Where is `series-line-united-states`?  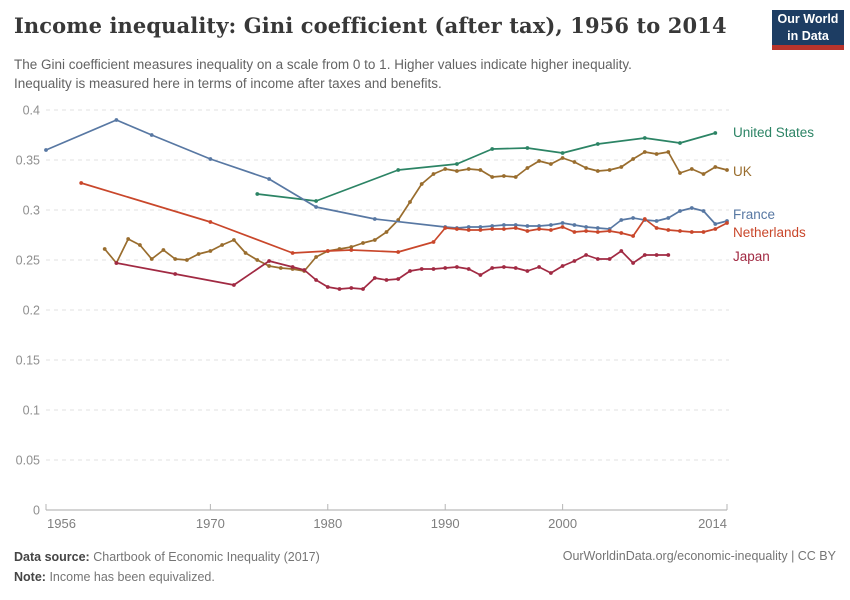 series-line-united-states is located at coordinates (486, 167).